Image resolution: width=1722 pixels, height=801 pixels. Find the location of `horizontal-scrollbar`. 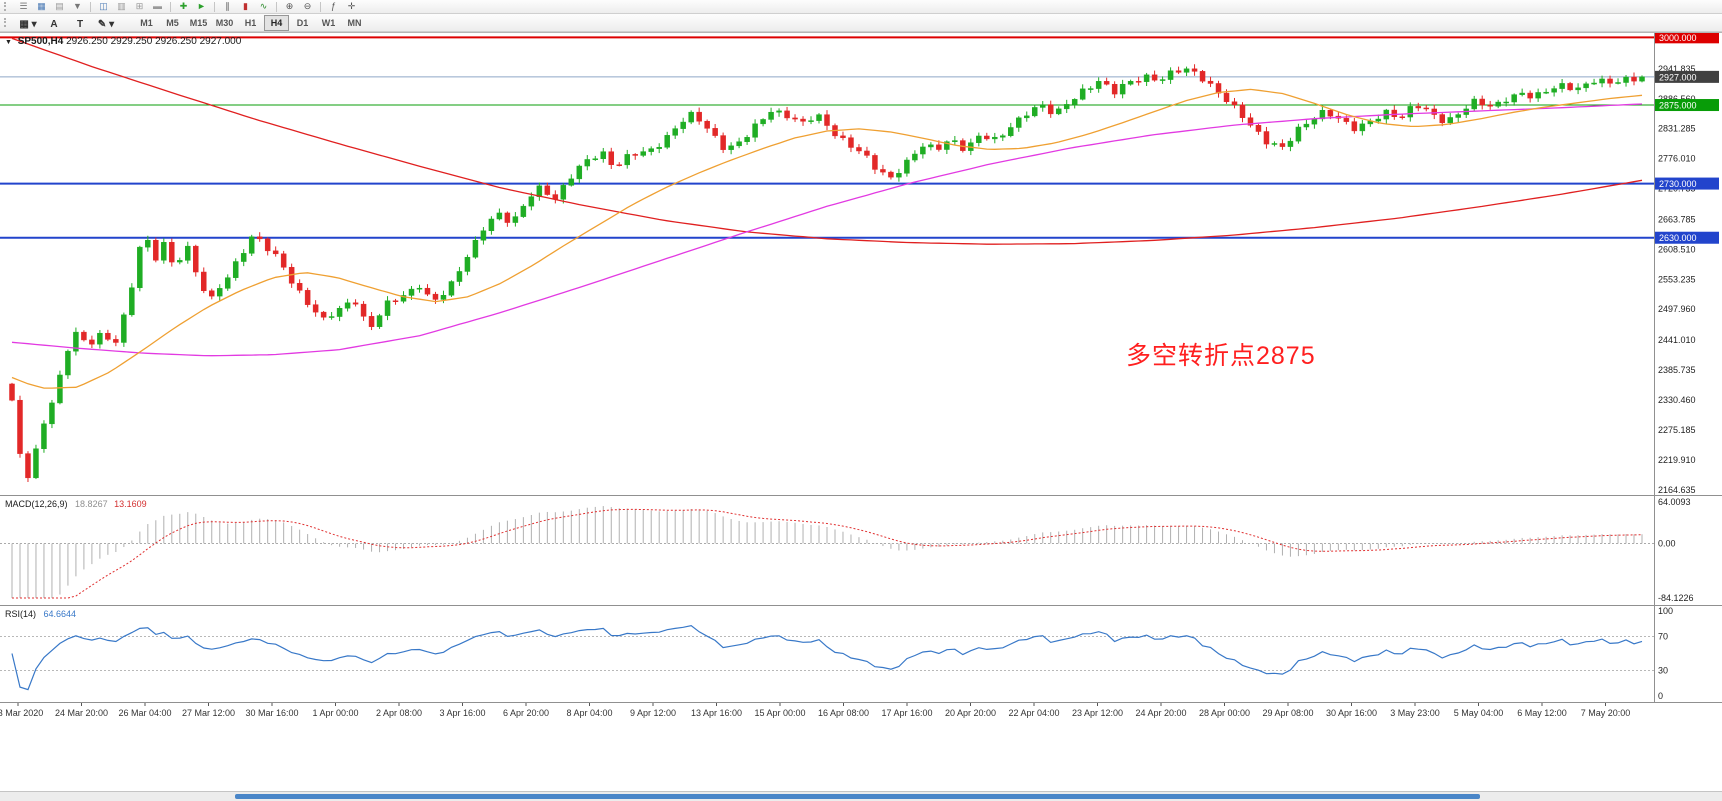

horizontal-scrollbar is located at coordinates (861, 796).